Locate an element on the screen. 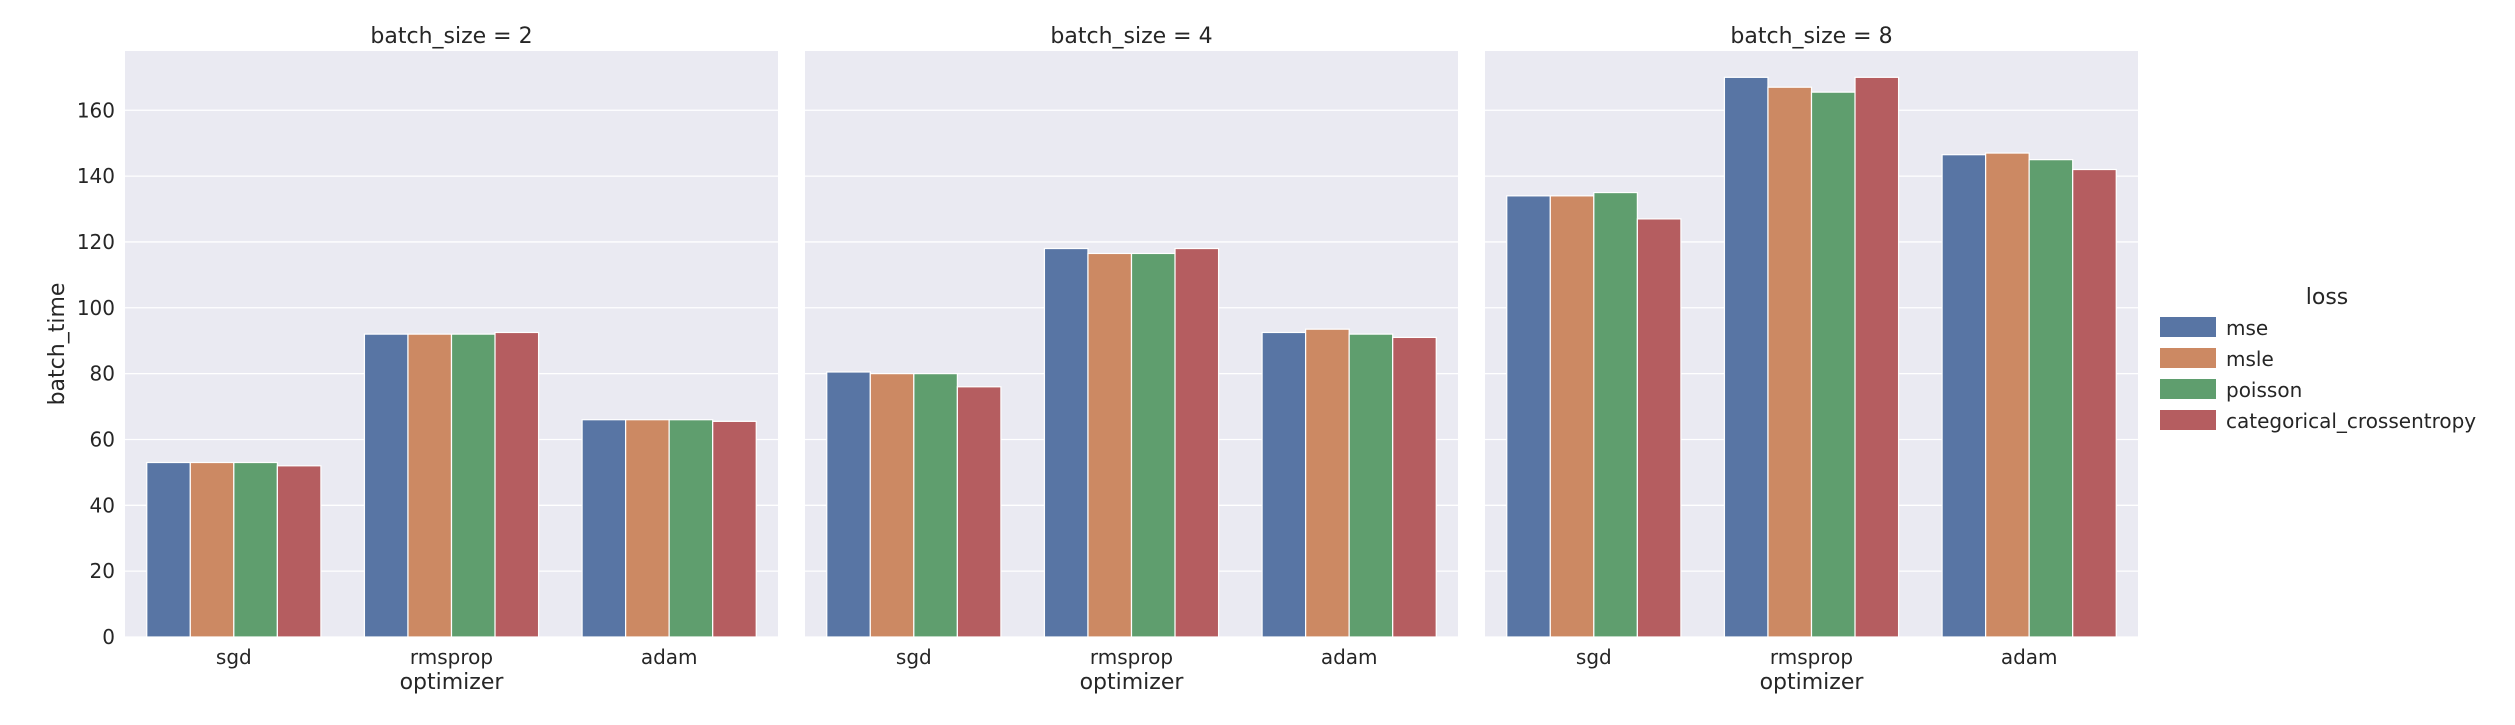 This screenshot has height=725, width=2515. legend-swatch-msle is located at coordinates (2188, 358).